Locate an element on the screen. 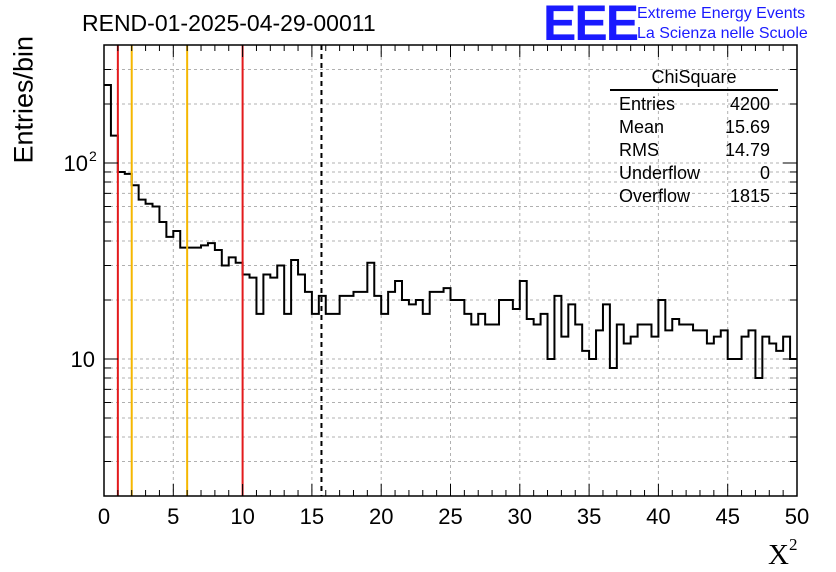 This screenshot has width=836, height=572. y-axis-label: Entries/bin is located at coordinates (23, 99).